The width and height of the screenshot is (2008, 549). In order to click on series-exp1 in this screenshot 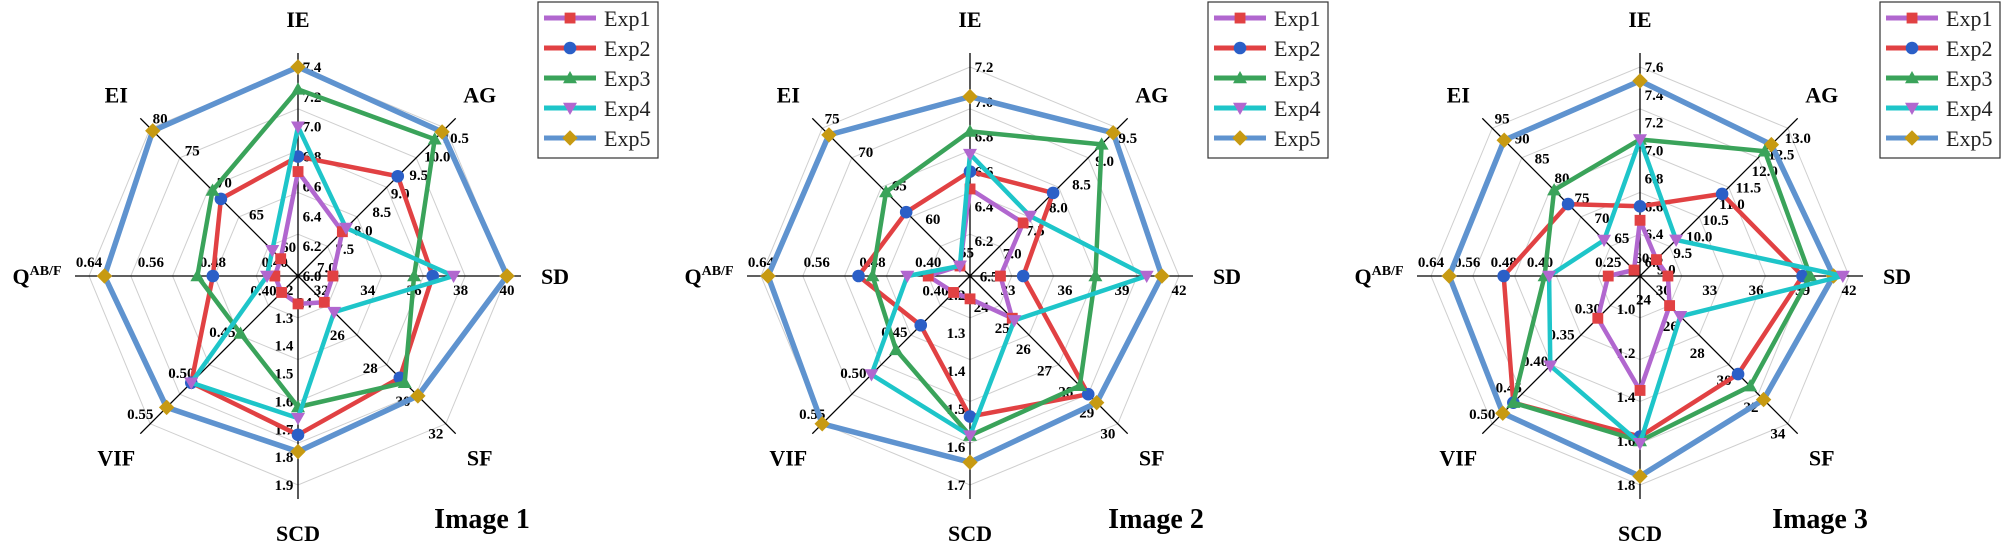, I will do `click(308, 238)`.